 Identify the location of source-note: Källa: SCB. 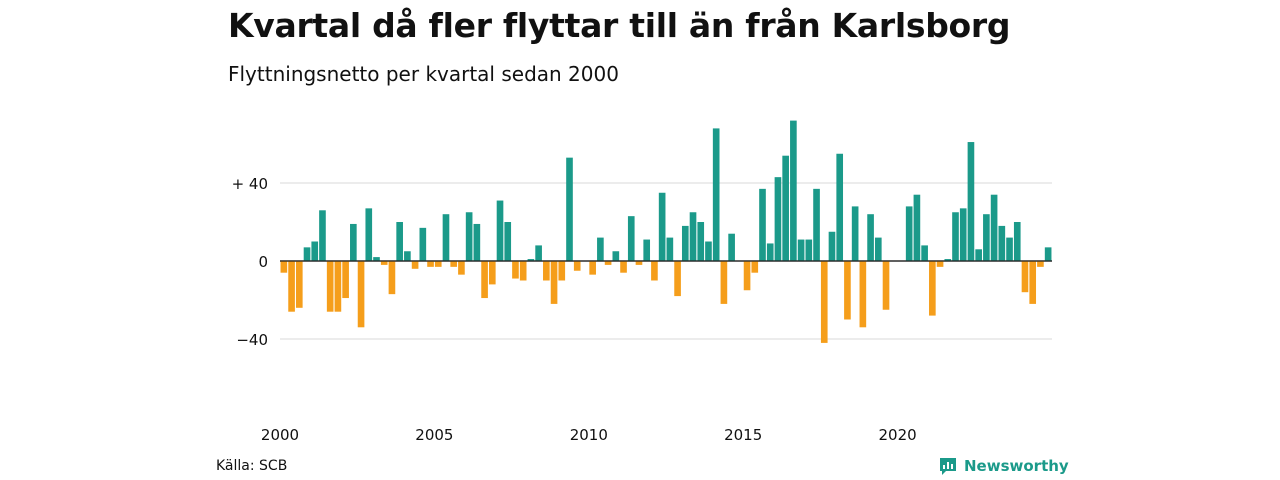
(252, 466).